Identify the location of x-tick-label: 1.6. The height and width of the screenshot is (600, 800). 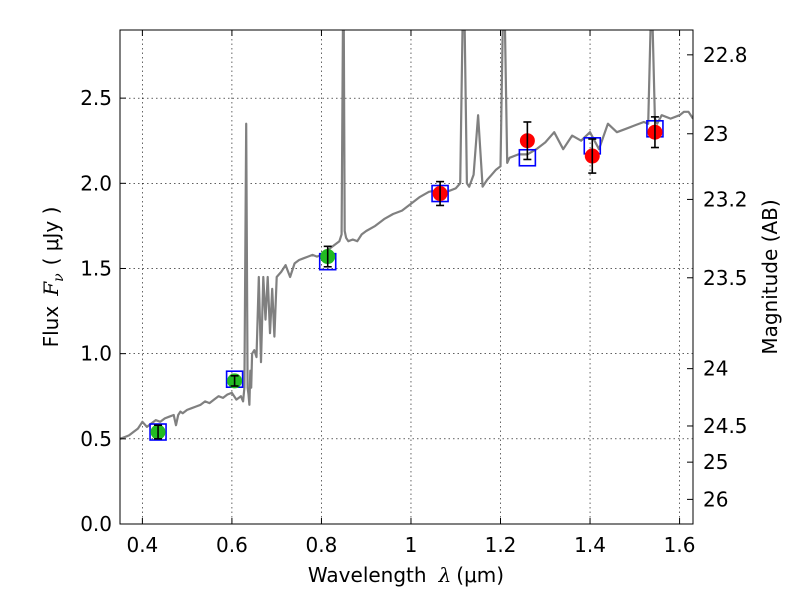
(680, 545).